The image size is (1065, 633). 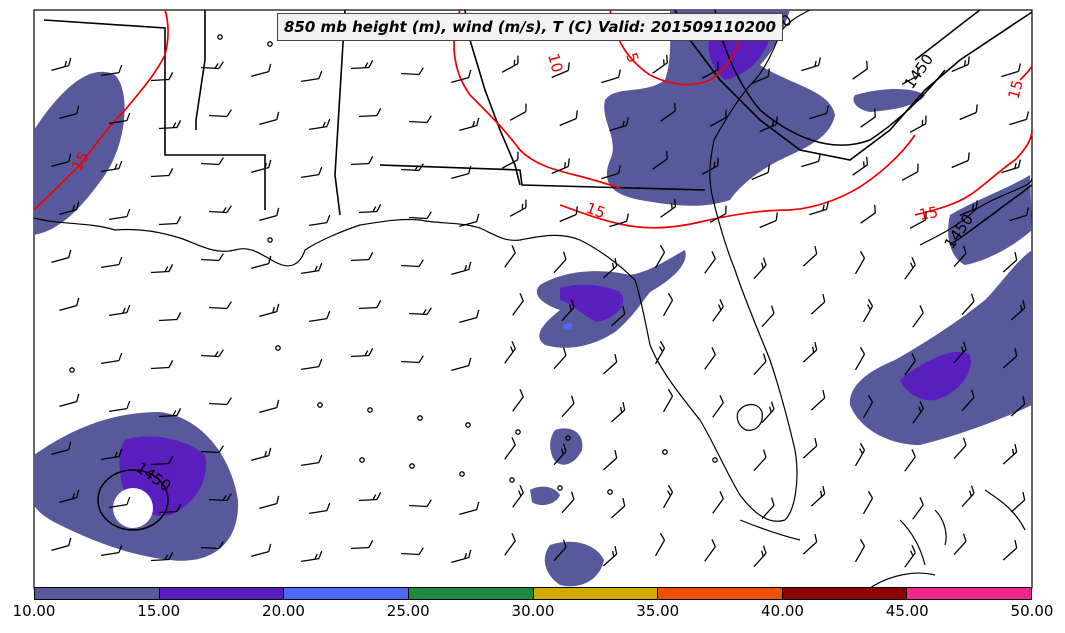 I want to click on carolina-coastline, so click(x=976, y=211).